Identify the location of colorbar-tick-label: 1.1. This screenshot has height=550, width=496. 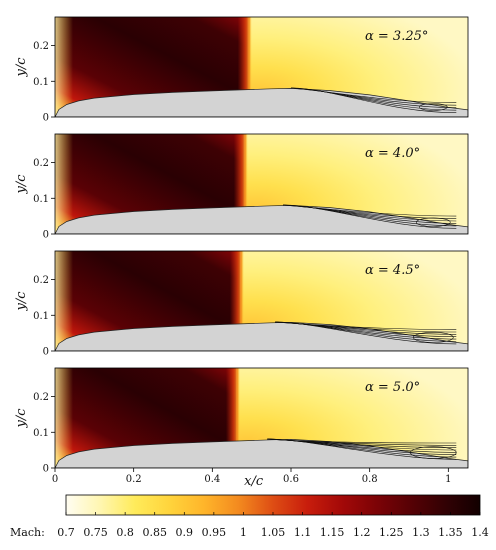
(303, 532).